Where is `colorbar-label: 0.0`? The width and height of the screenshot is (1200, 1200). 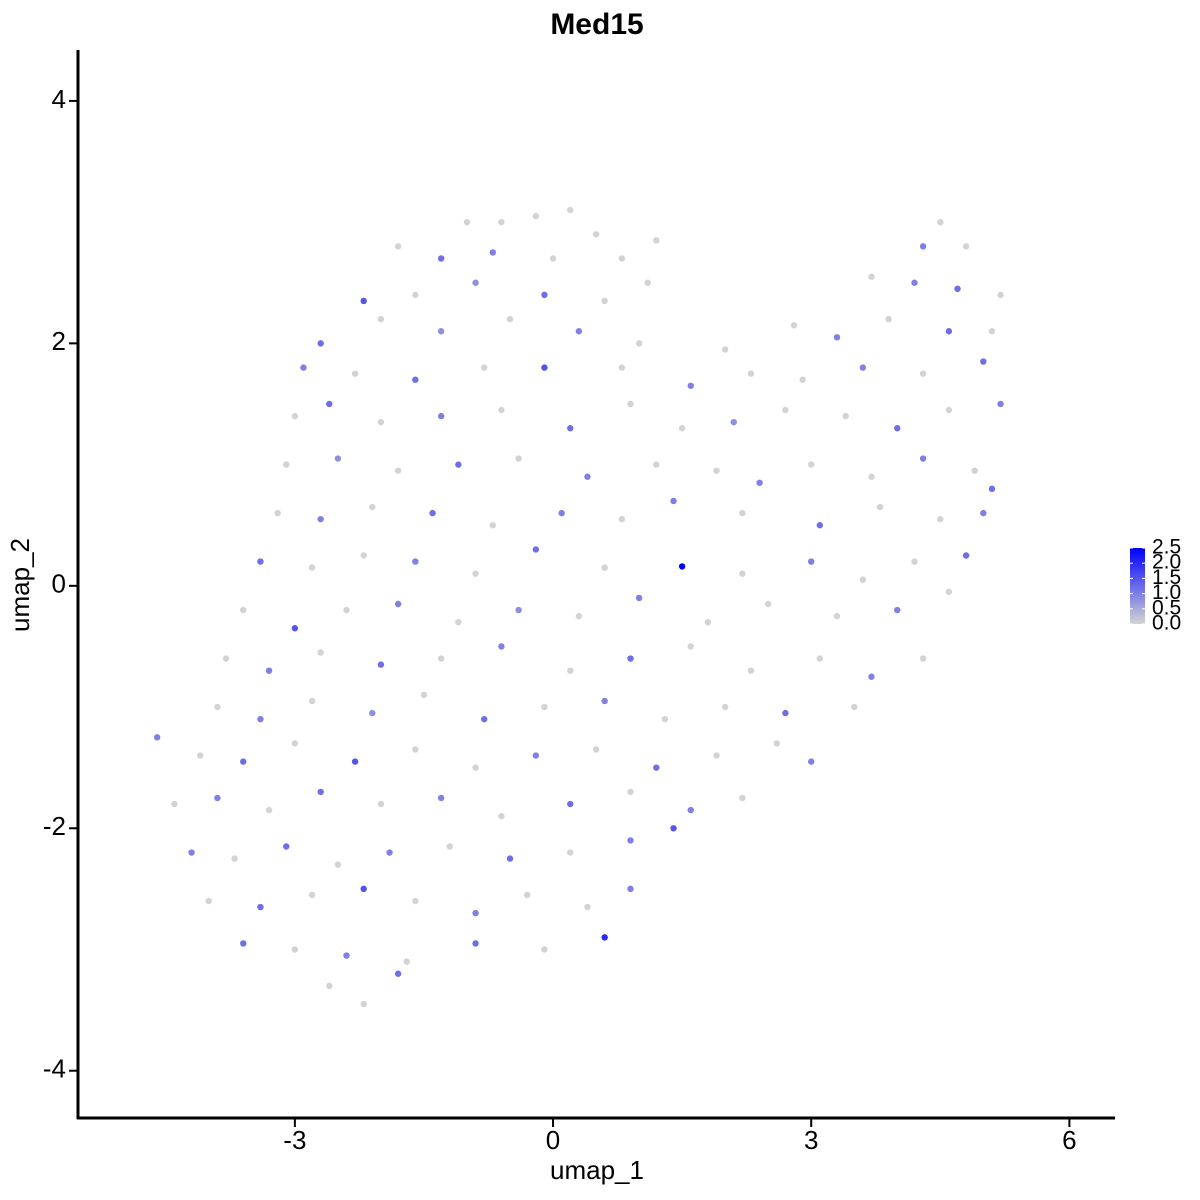
colorbar-label: 0.0 is located at coordinates (1166, 623).